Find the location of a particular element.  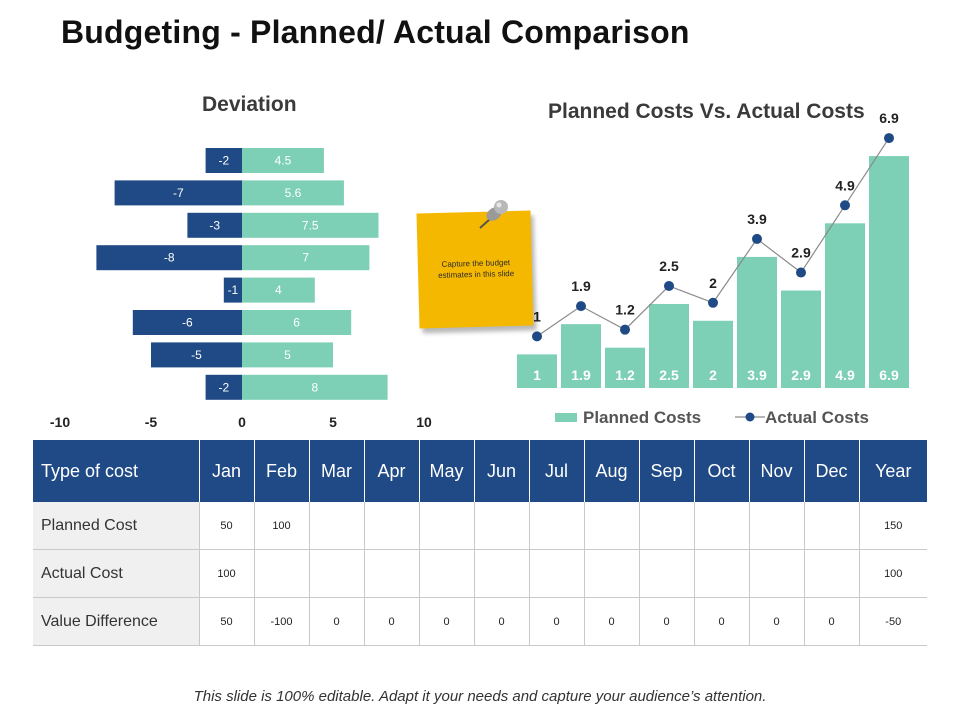

table-row: Planned Cost 50 100 150 is located at coordinates (480, 526).